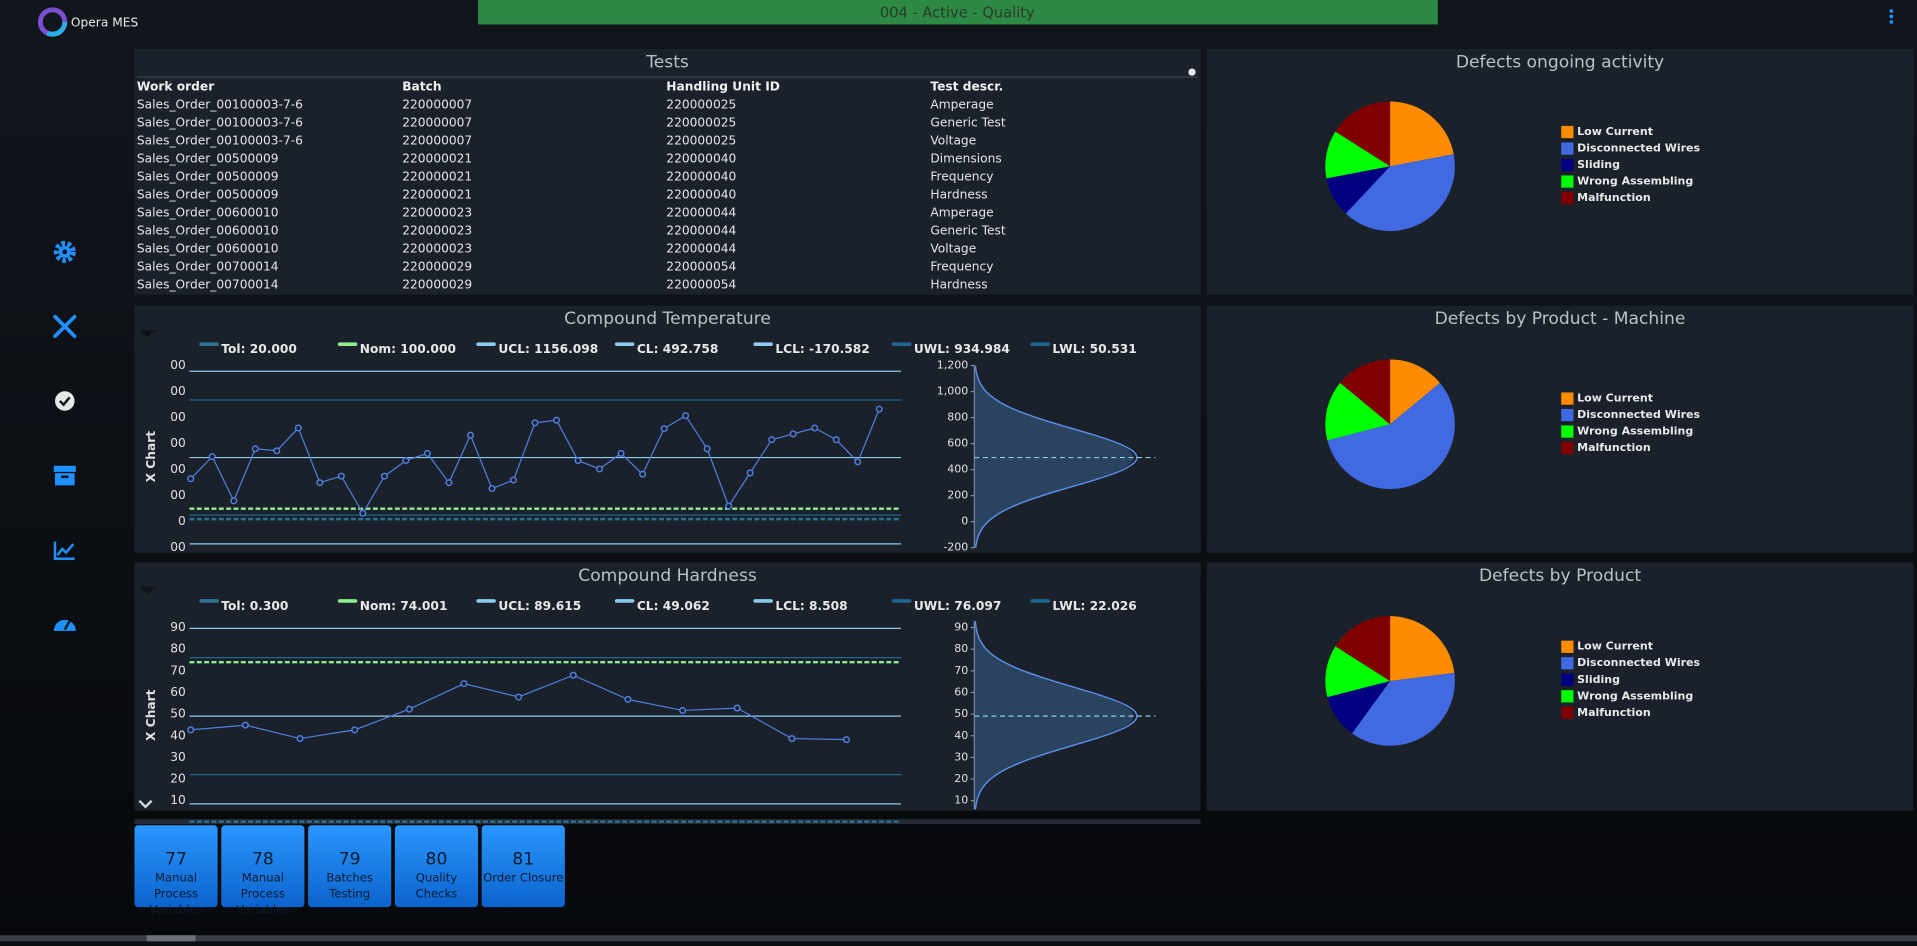 The width and height of the screenshot is (1917, 946). What do you see at coordinates (145, 804) in the screenshot?
I see `expand-icon` at bounding box center [145, 804].